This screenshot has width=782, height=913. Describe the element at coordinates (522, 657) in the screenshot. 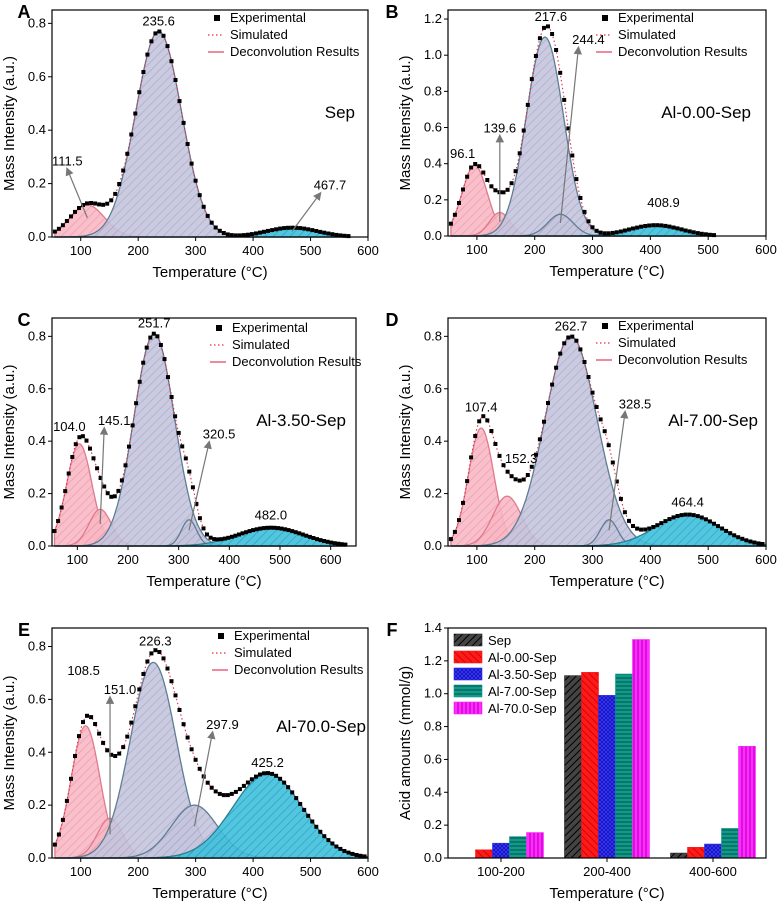

I see `legend-label: Al-0.00-Sep` at that location.